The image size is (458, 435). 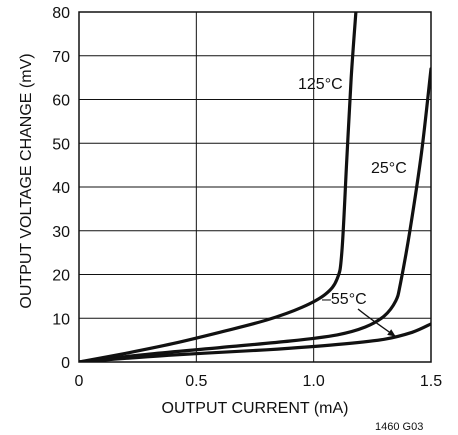 What do you see at coordinates (61, 232) in the screenshot?
I see `y-tick-label-3: 30` at bounding box center [61, 232].